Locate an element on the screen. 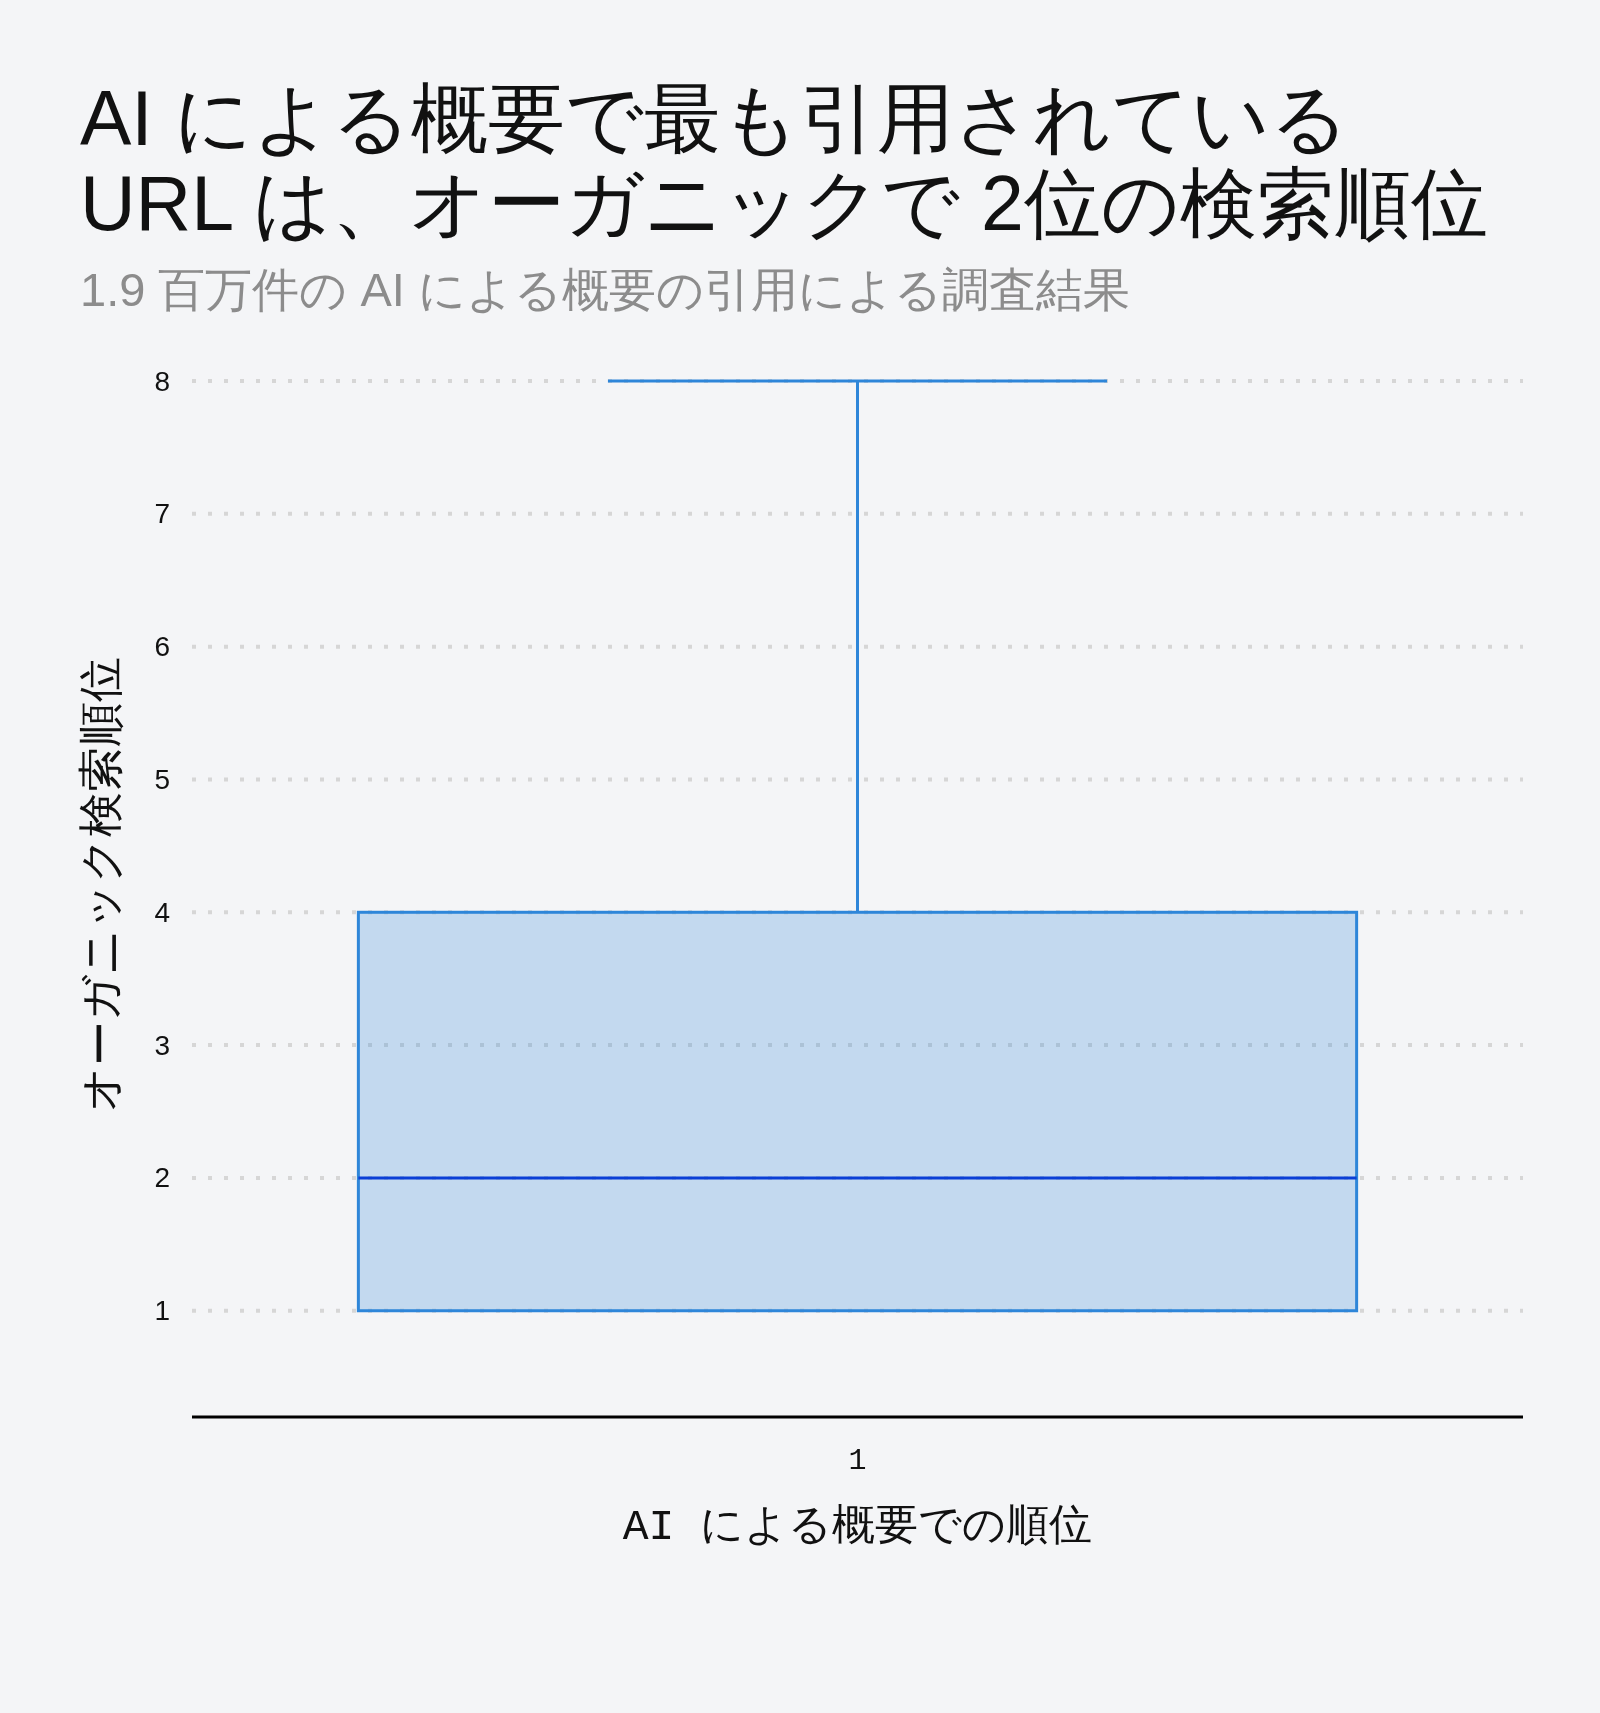  y-tick-label: 6 is located at coordinates (162, 647).